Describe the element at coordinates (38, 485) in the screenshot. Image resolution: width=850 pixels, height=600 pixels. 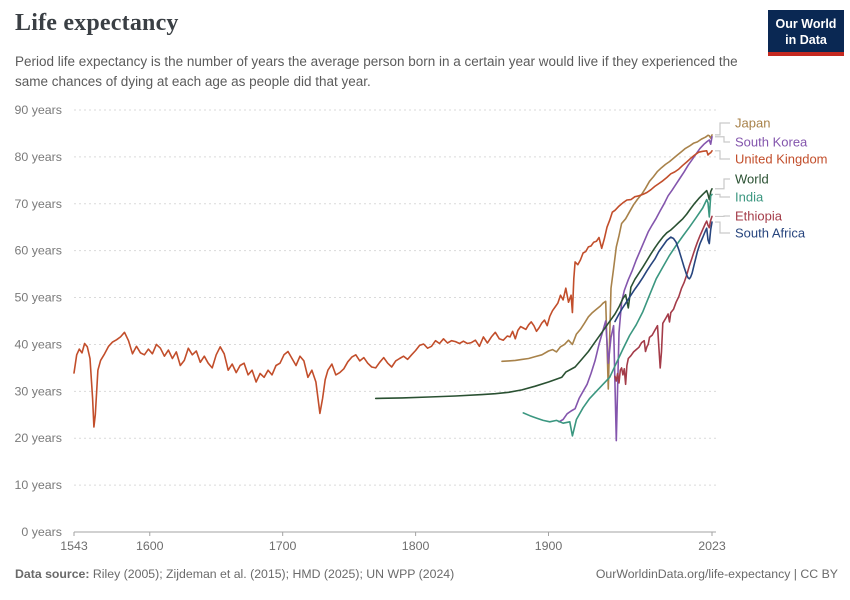
I see `y-tick-label: 10 years` at that location.